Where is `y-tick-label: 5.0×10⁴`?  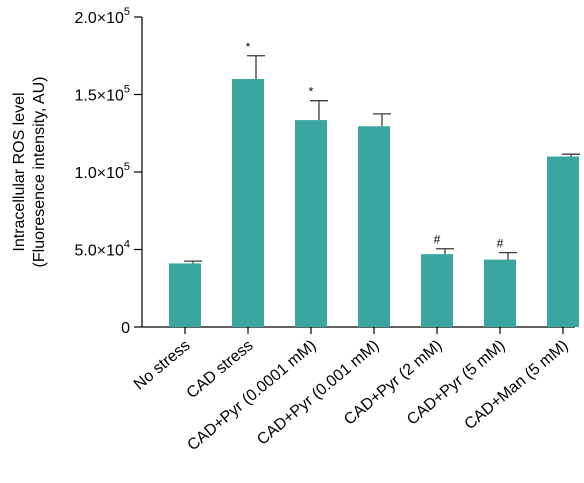 y-tick-label: 5.0×10⁴ is located at coordinates (102, 249).